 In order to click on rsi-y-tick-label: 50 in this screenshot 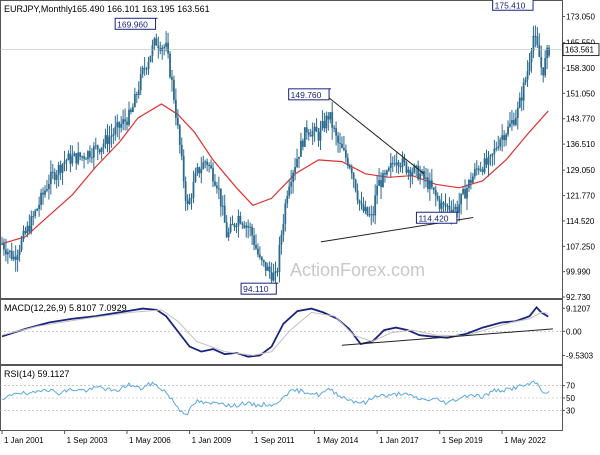, I will do `click(570, 398)`.